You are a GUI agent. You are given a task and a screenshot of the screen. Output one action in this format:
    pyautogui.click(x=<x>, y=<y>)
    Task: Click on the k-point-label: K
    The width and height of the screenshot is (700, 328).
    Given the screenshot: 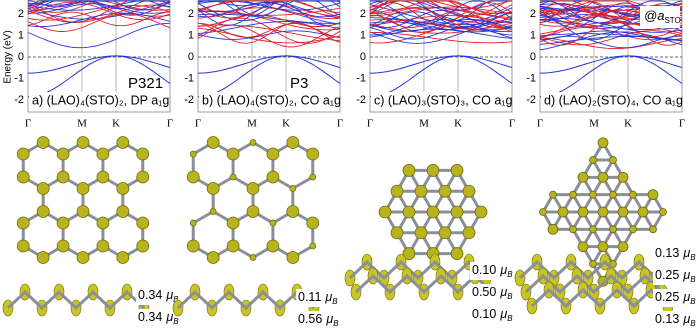 What is the action you would take?
    pyautogui.click(x=458, y=124)
    